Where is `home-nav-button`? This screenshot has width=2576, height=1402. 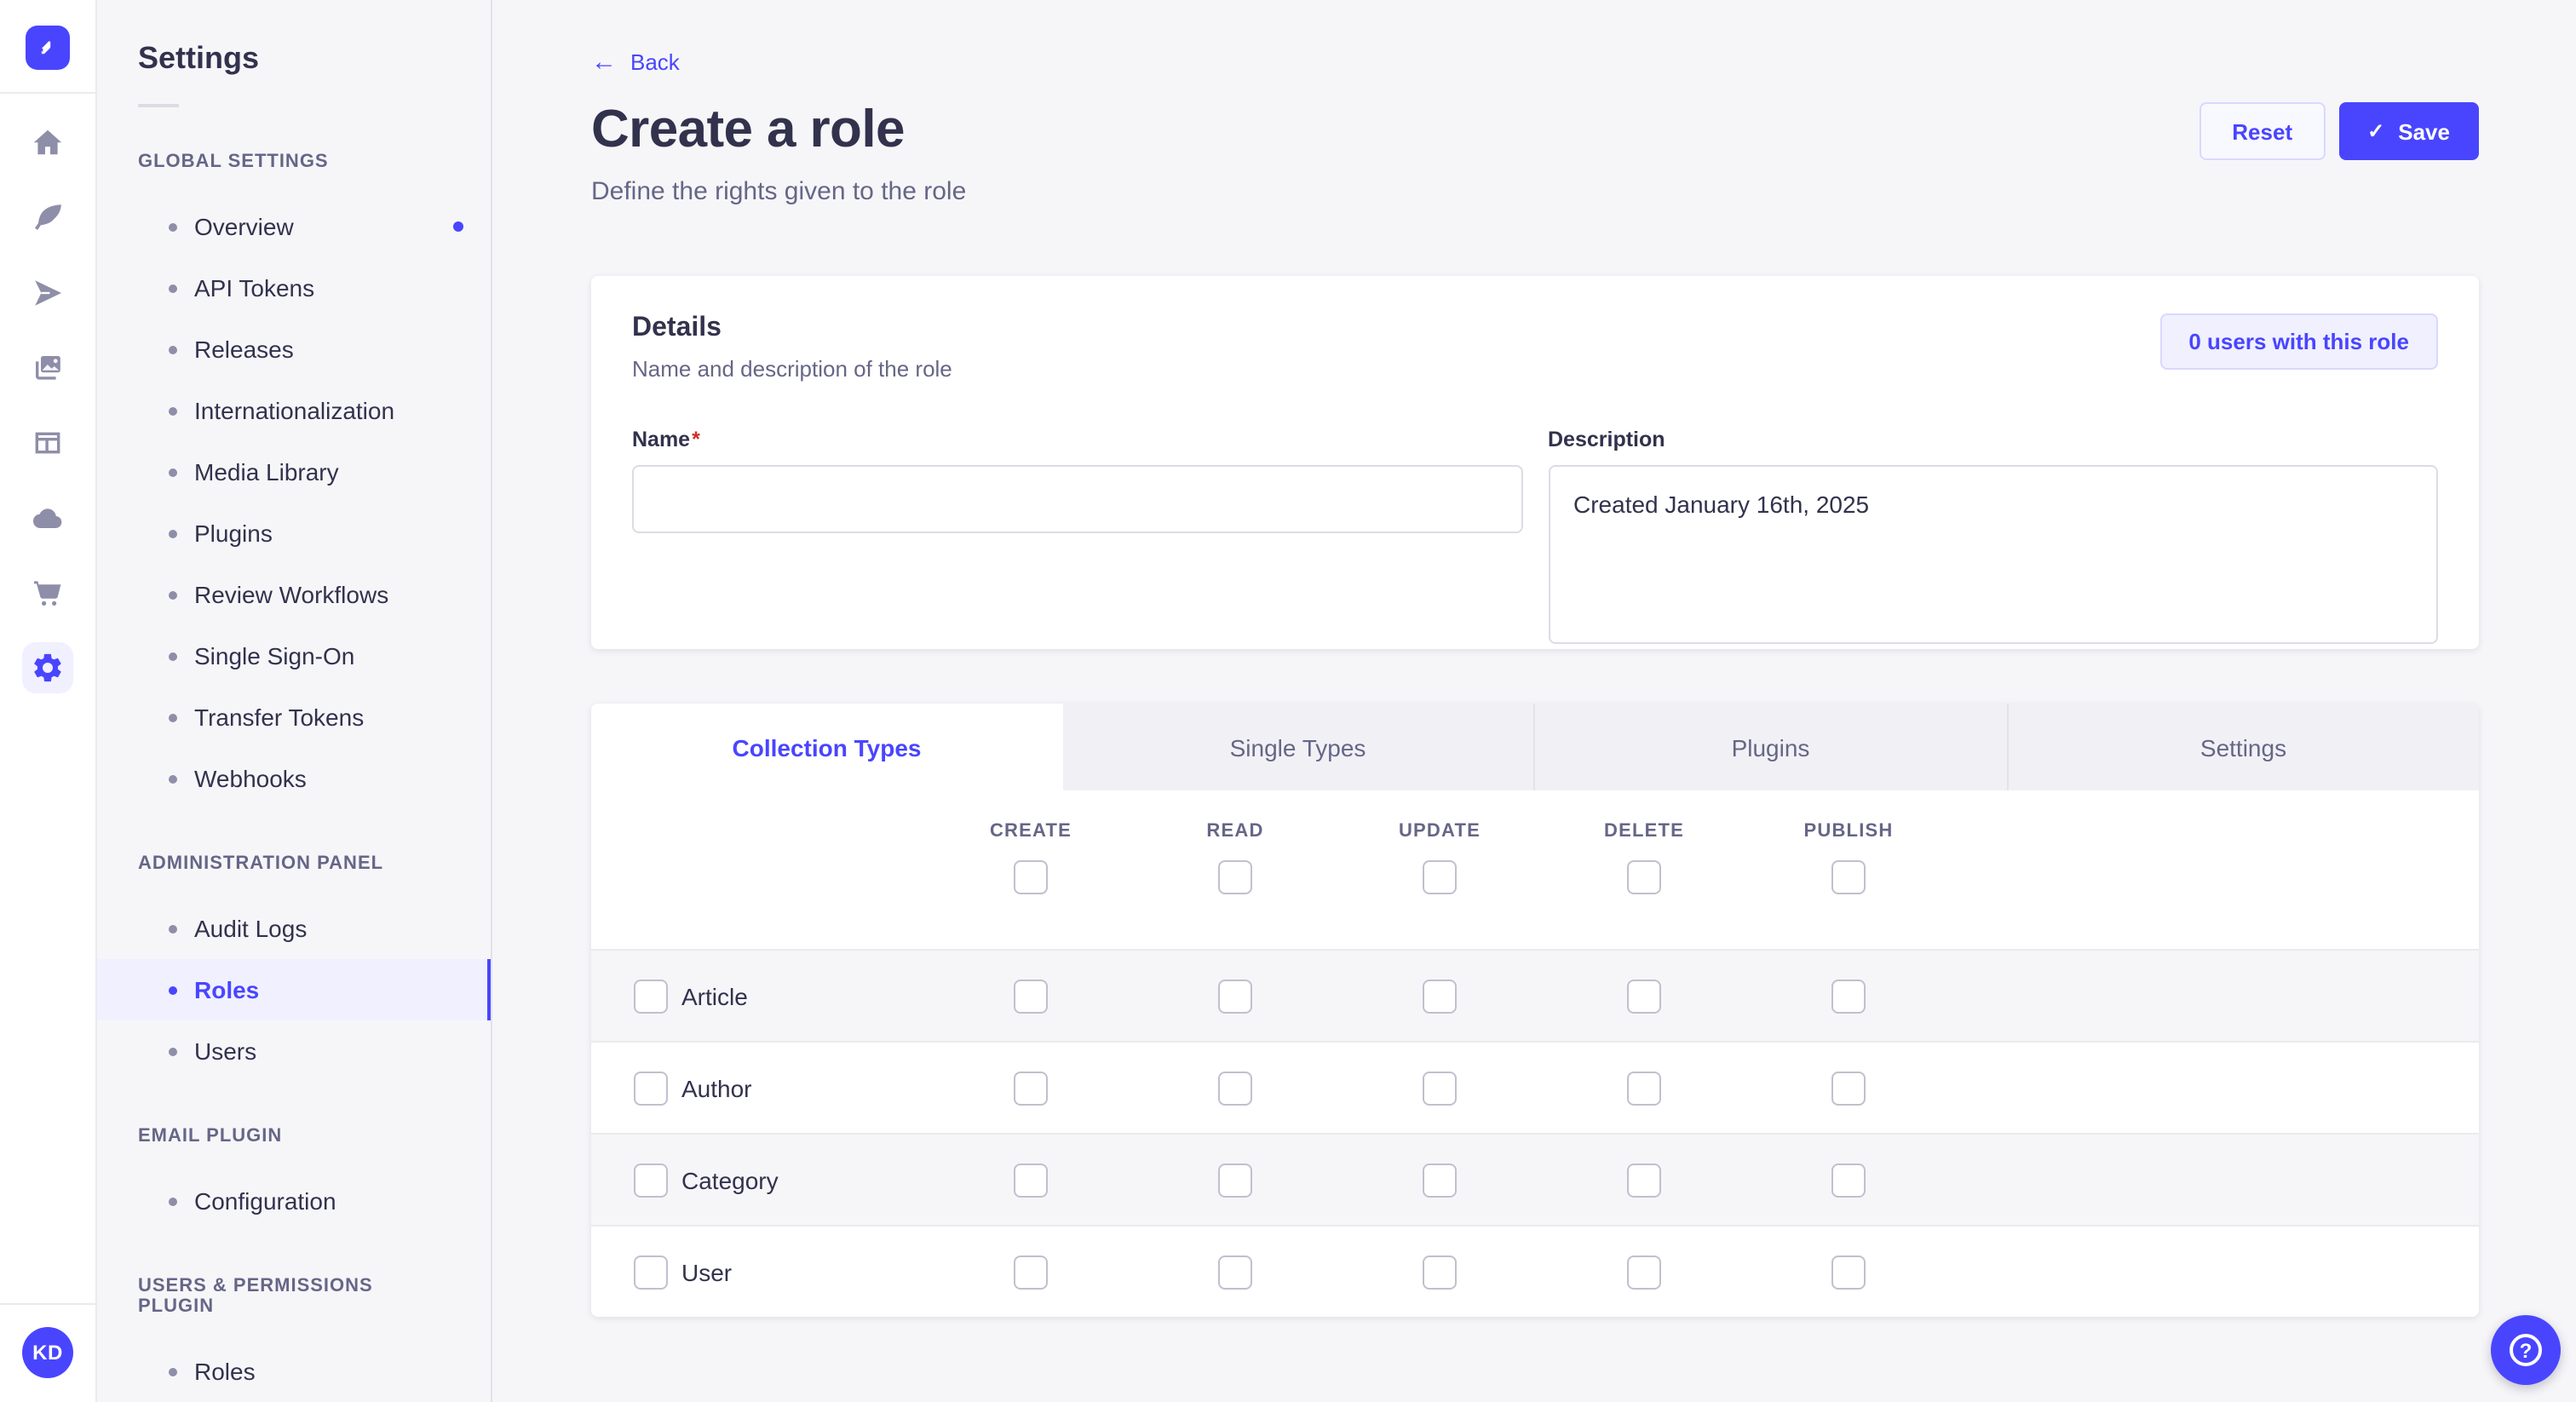
home-nav-button is located at coordinates (48, 143).